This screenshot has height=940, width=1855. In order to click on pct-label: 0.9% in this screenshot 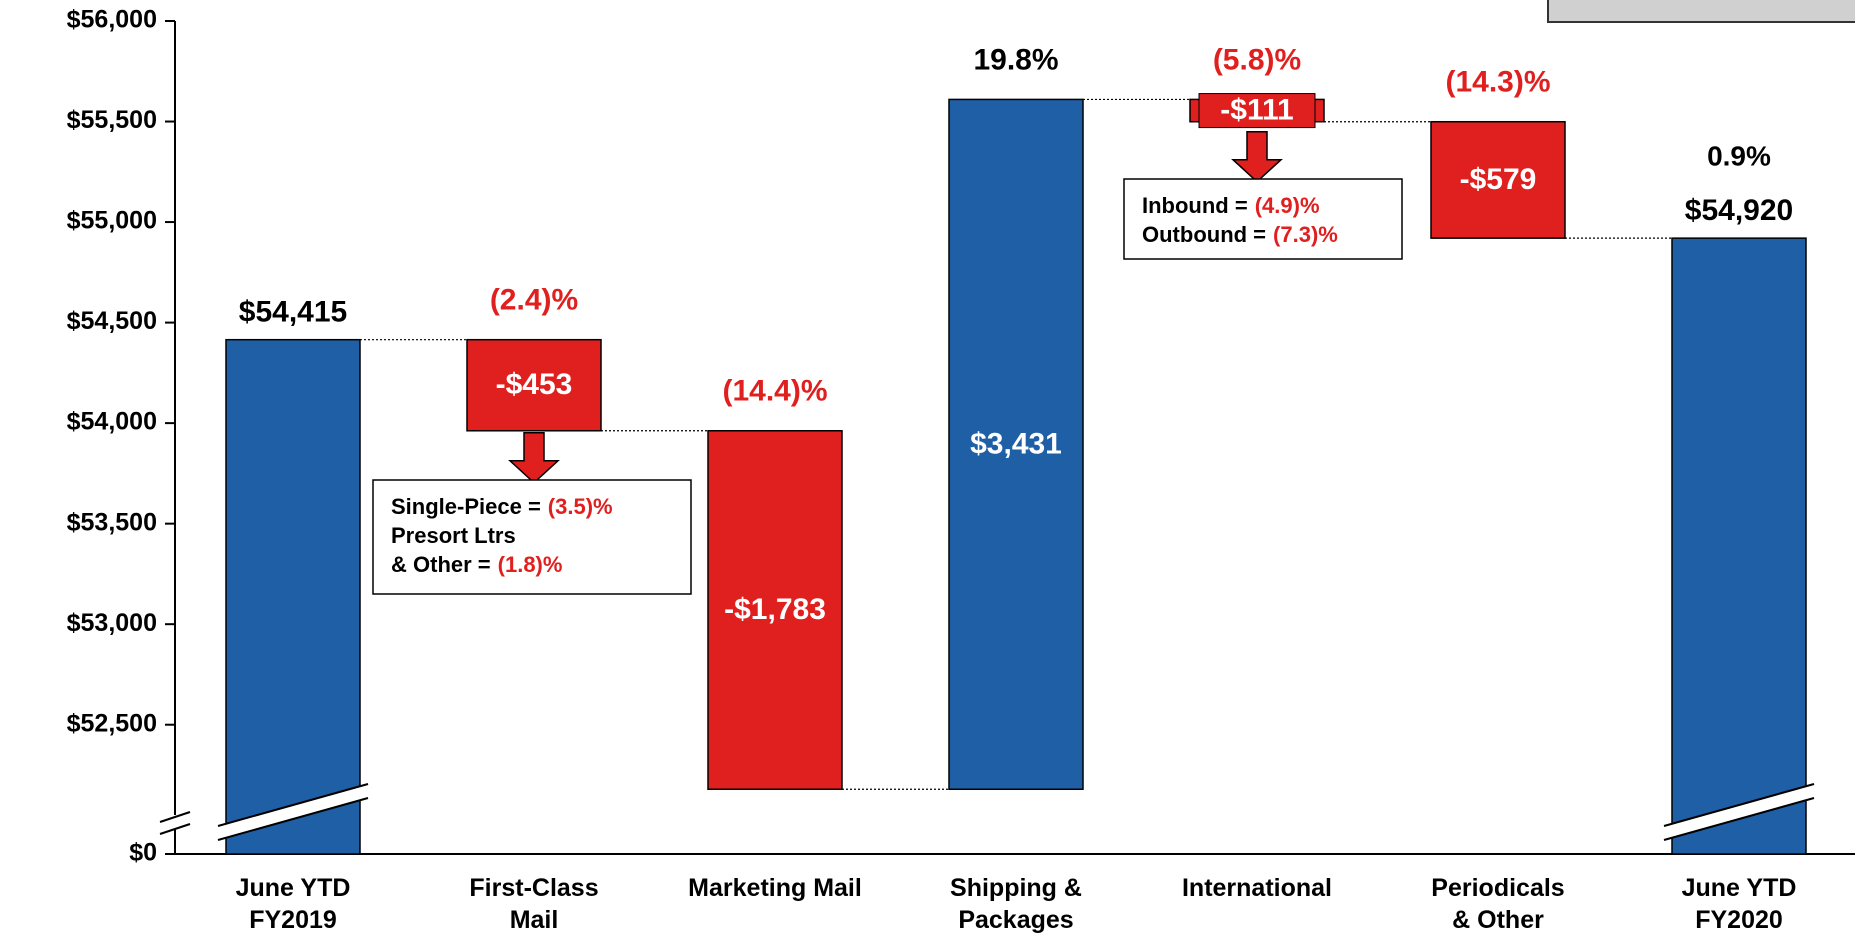, I will do `click(1739, 156)`.